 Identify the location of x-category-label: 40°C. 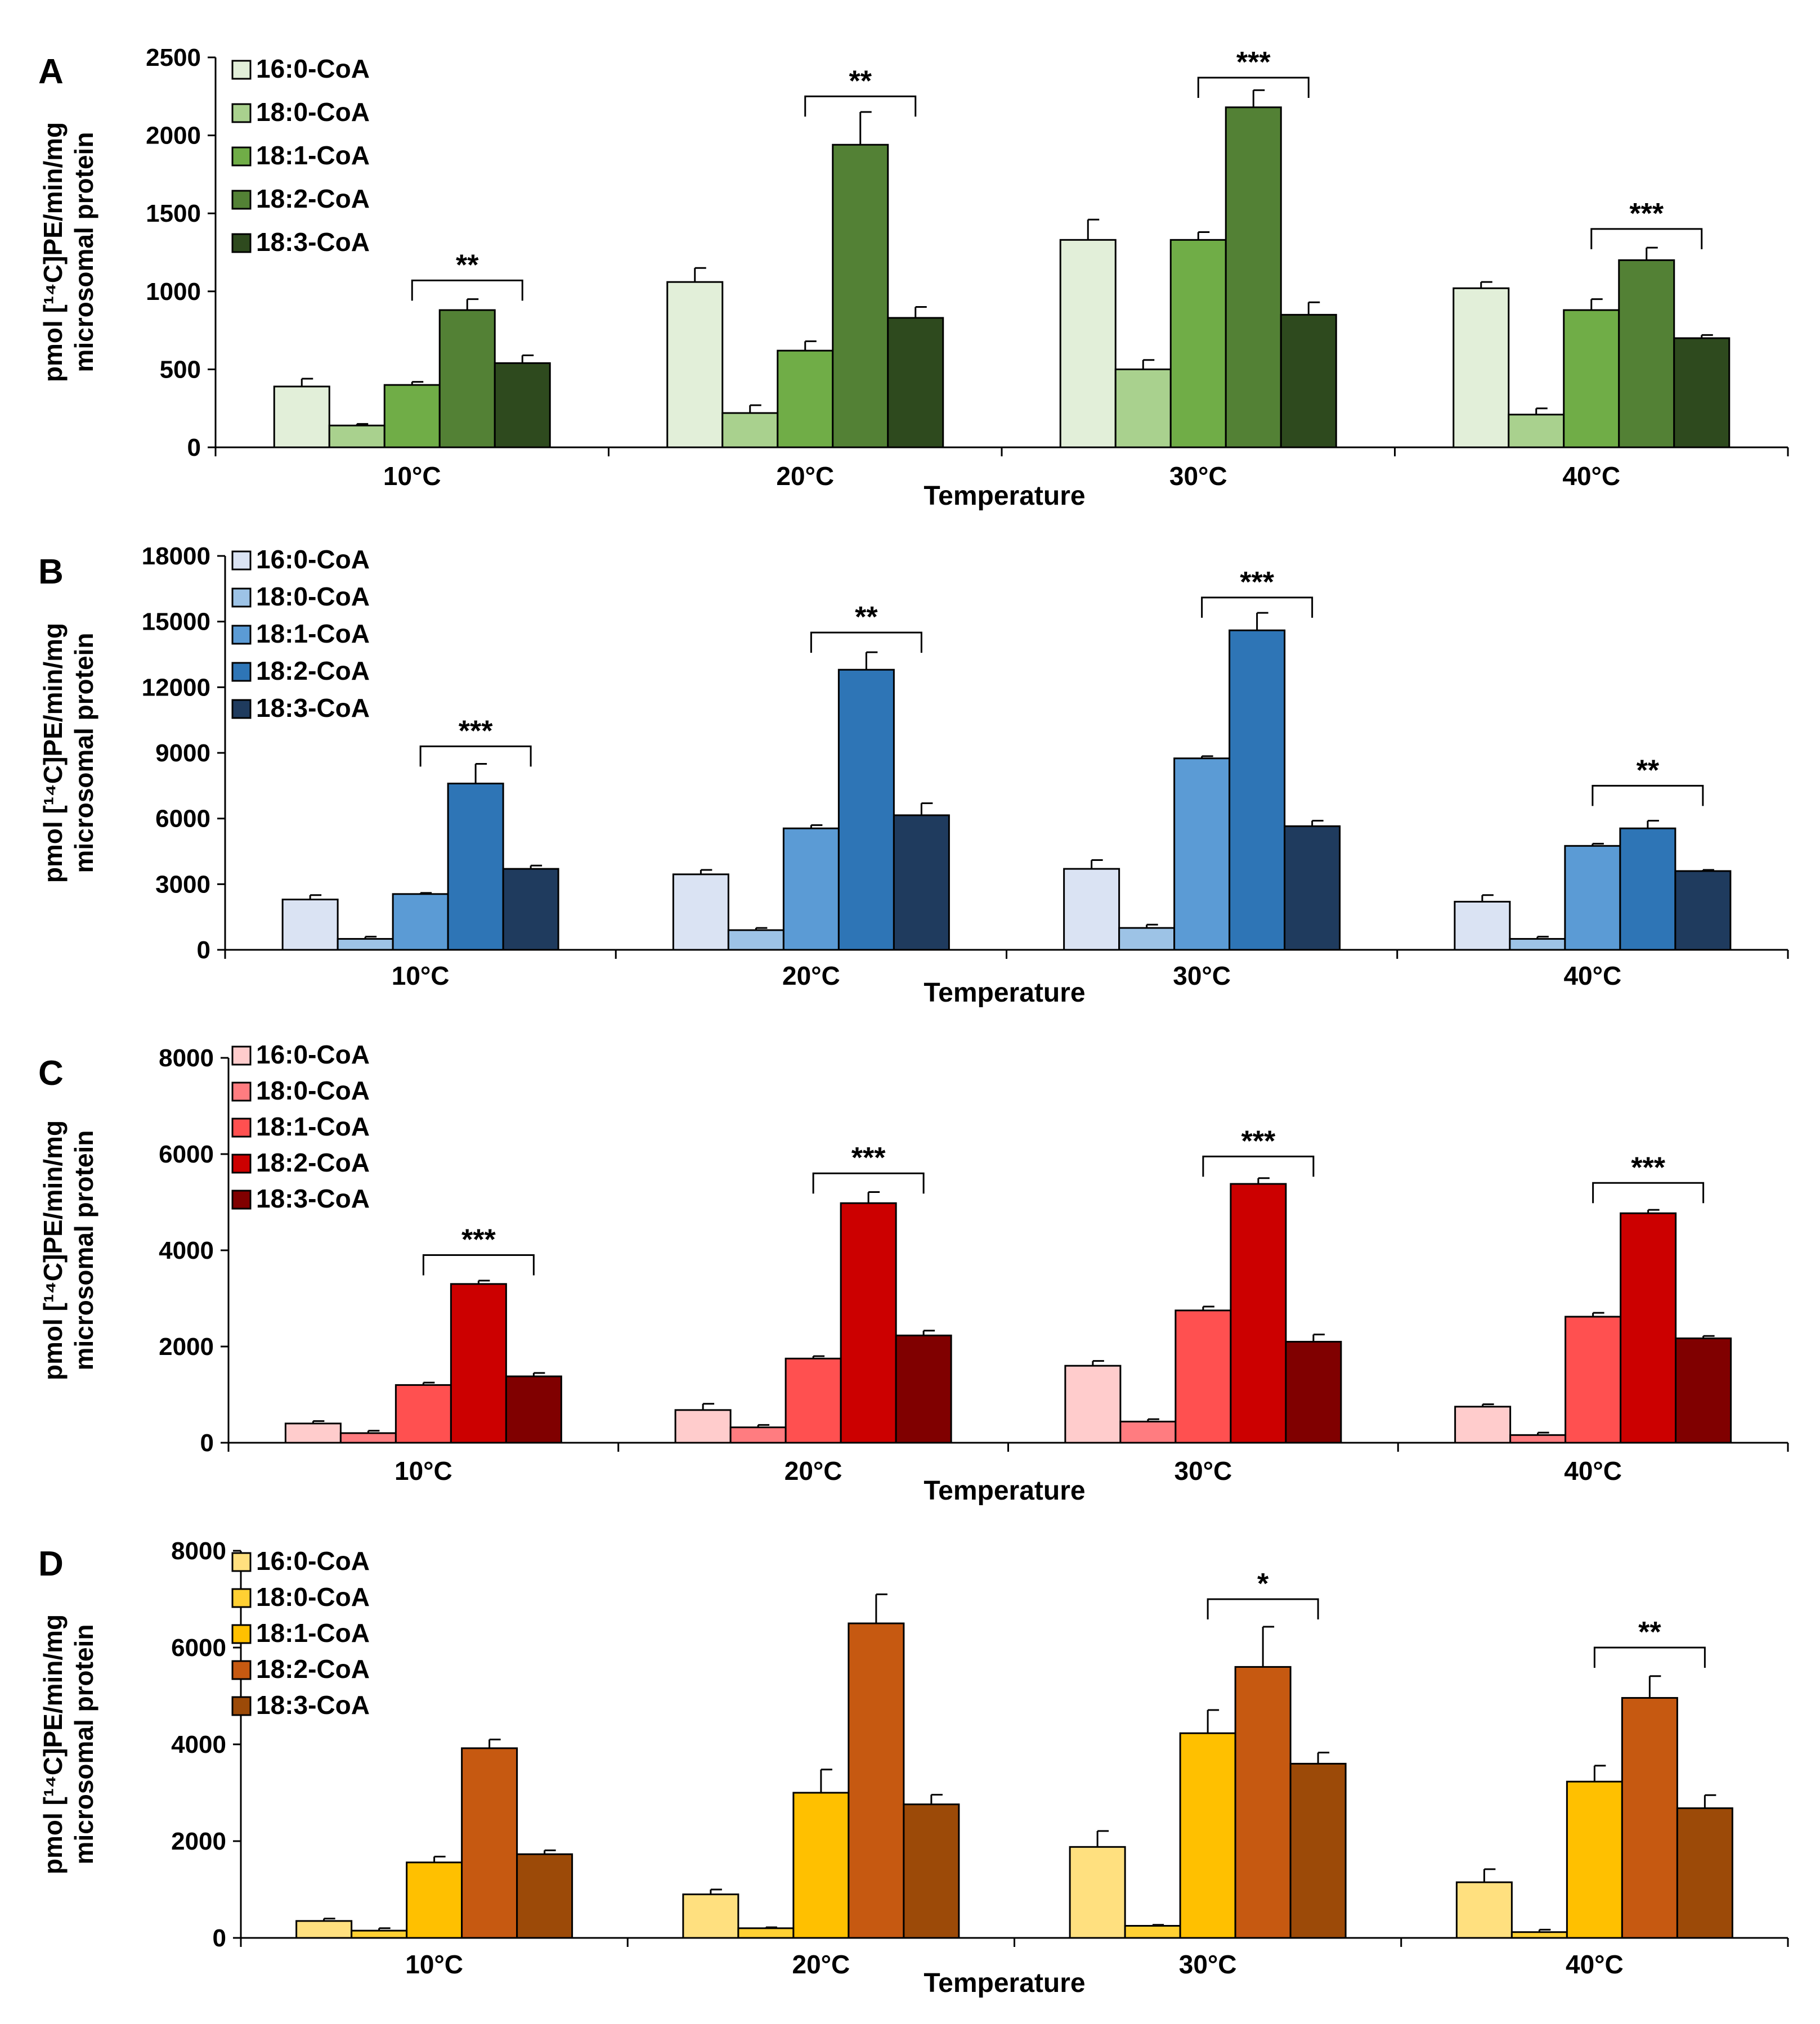
(1591, 476).